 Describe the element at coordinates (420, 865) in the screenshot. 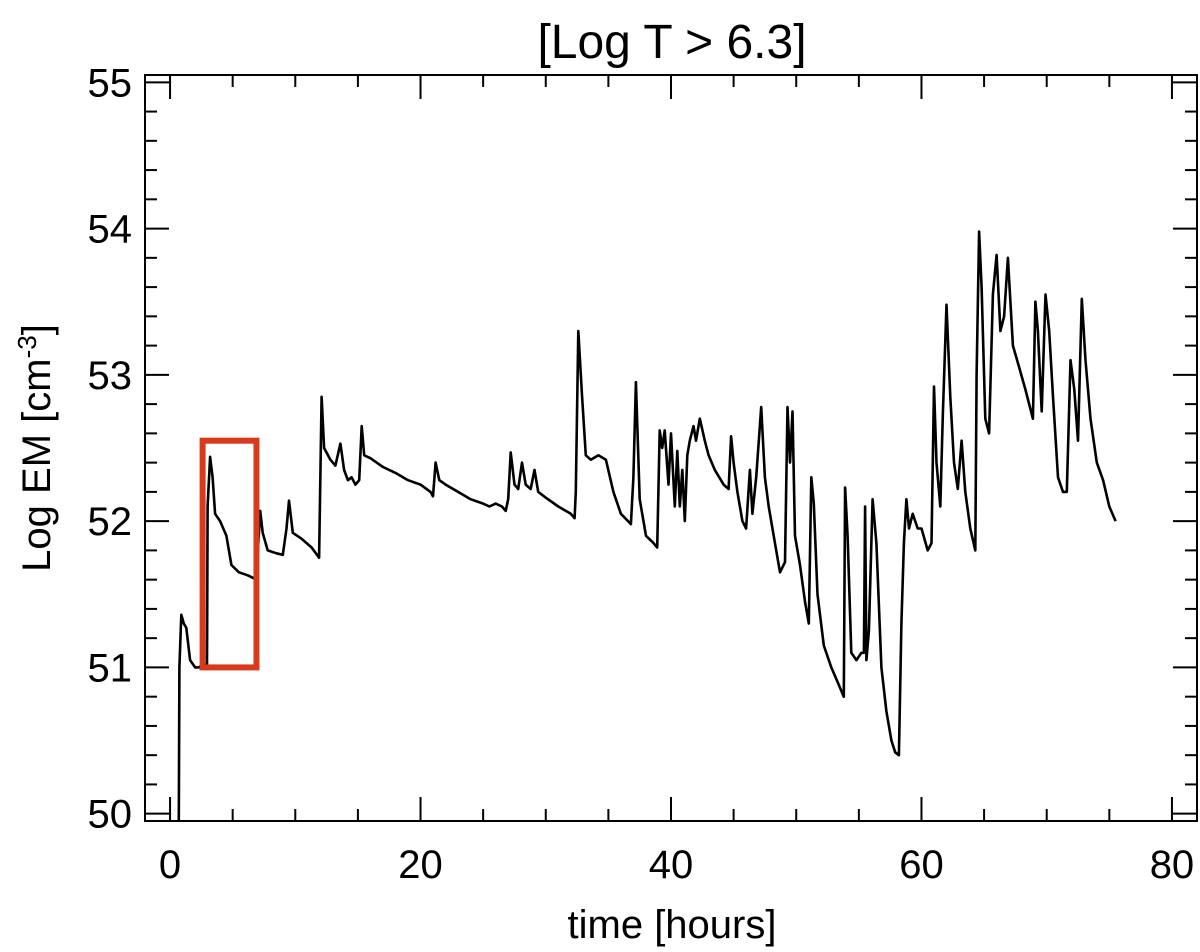

I see `x-tick-label: 20` at that location.